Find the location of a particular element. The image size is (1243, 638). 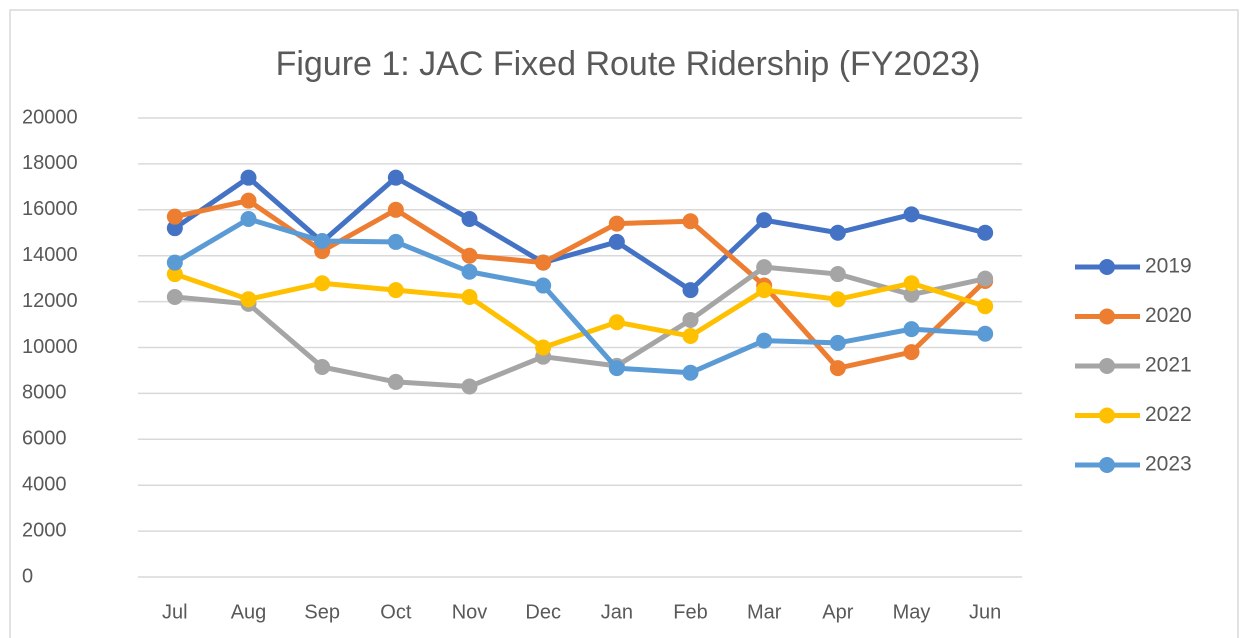

x-tick-label: Dec is located at coordinates (543, 612).